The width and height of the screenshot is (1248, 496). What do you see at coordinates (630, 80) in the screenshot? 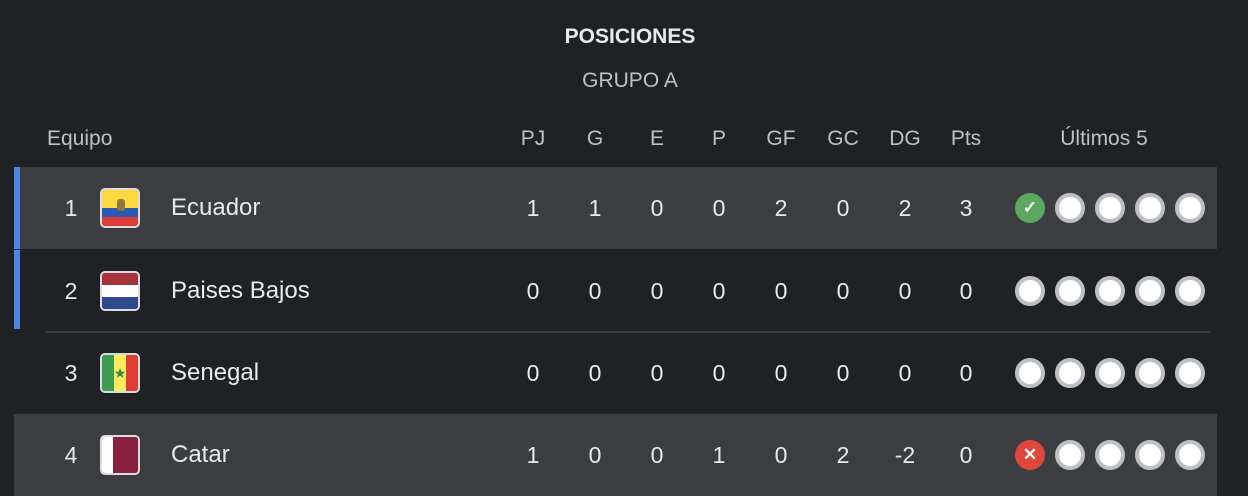
I see `group-name: GRUPO A` at bounding box center [630, 80].